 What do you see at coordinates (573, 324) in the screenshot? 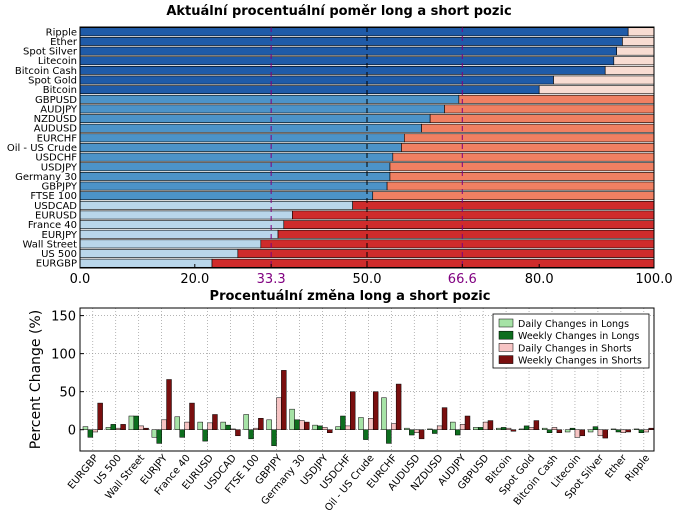
I see `legend-label: Daily Changes in Longs` at bounding box center [573, 324].